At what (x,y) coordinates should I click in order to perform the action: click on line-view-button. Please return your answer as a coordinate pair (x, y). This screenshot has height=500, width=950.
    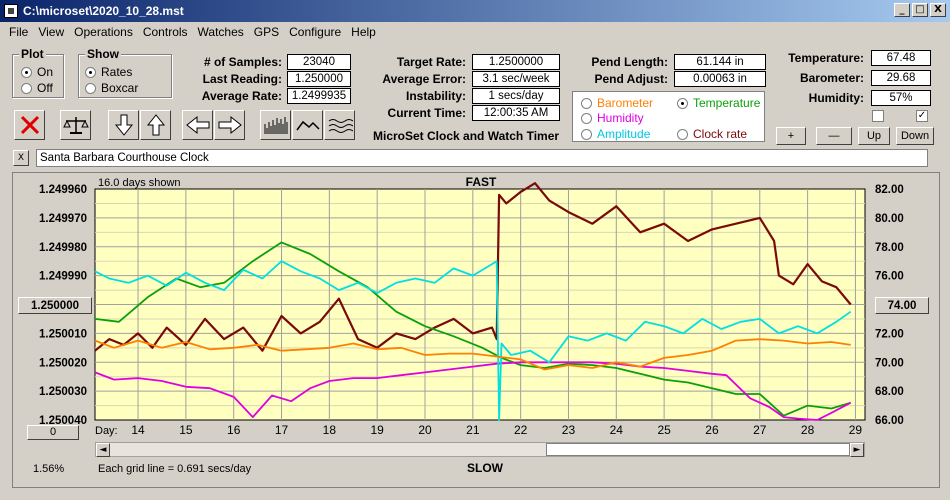
    Looking at the image, I should click on (307, 125).